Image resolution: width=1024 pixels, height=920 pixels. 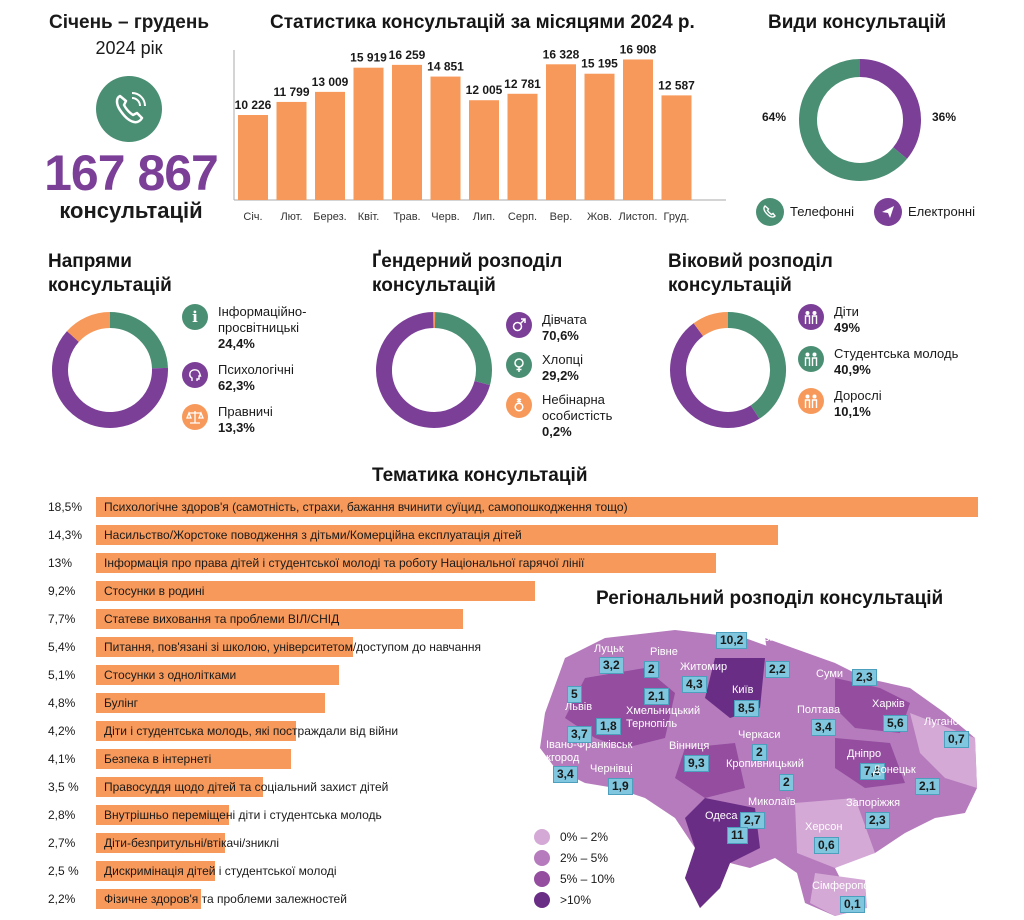 I want to click on monthly-category-label: Серп., so click(x=522, y=217).